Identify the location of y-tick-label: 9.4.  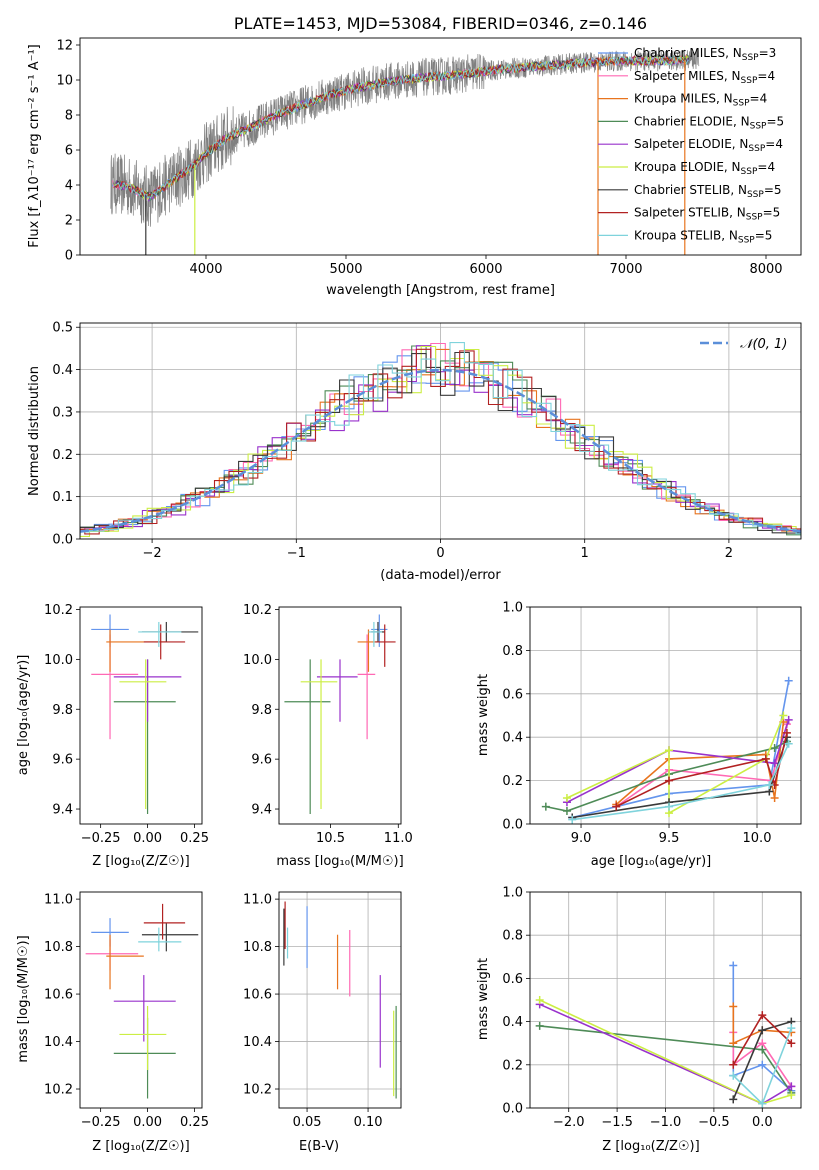
(62, 810).